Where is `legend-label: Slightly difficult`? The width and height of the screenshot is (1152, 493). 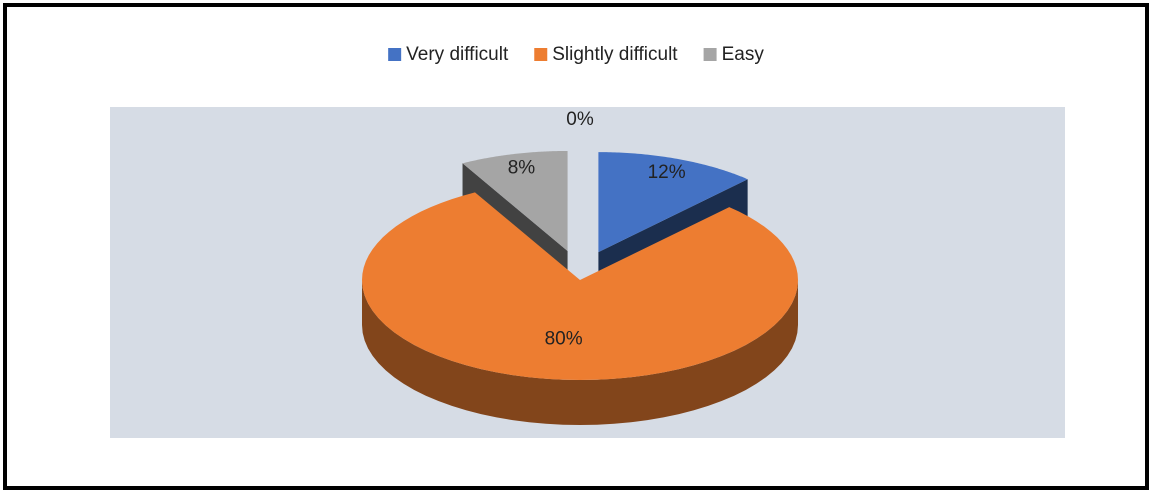
legend-label: Slightly difficult is located at coordinates (615, 54).